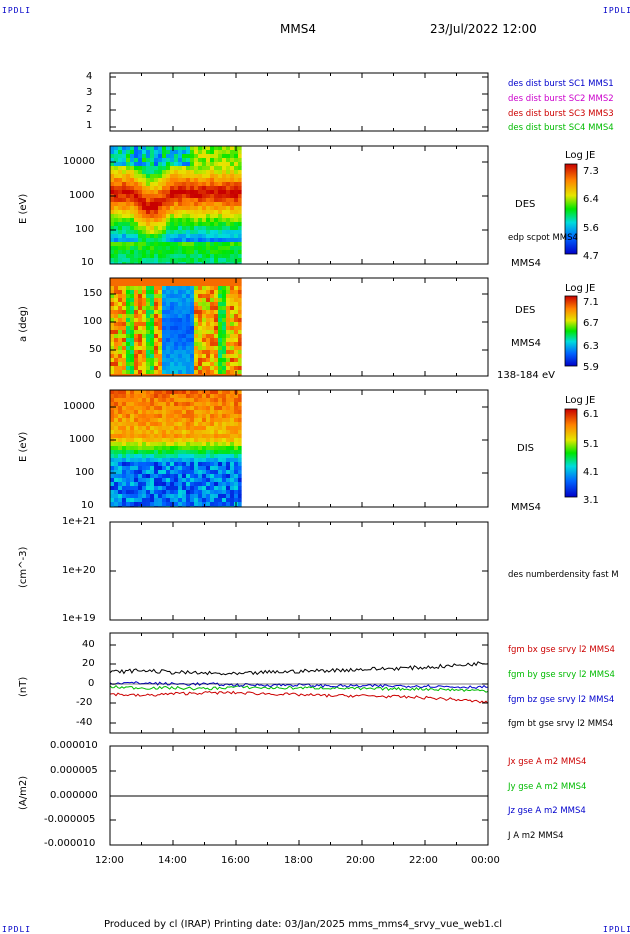 This screenshot has height=934, width=630. I want to click on p2-overlay-label: edp scpot MMS4, so click(543, 238).